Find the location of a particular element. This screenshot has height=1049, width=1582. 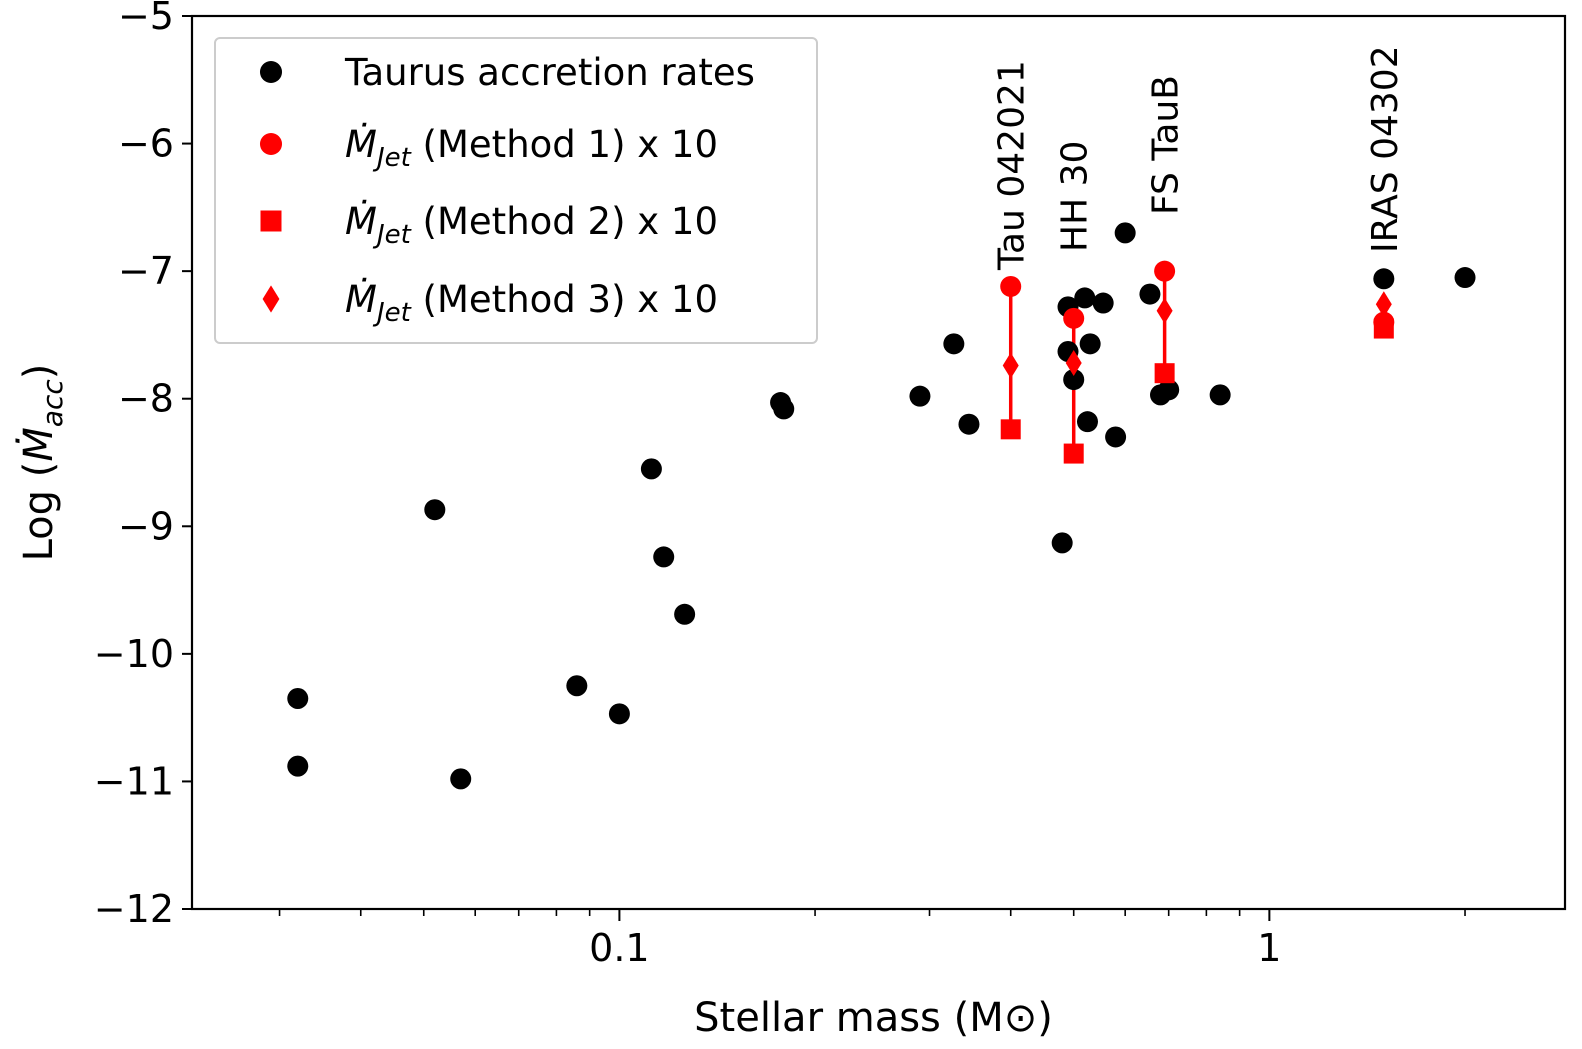

y-tick-label: −9 is located at coordinates (146, 526).